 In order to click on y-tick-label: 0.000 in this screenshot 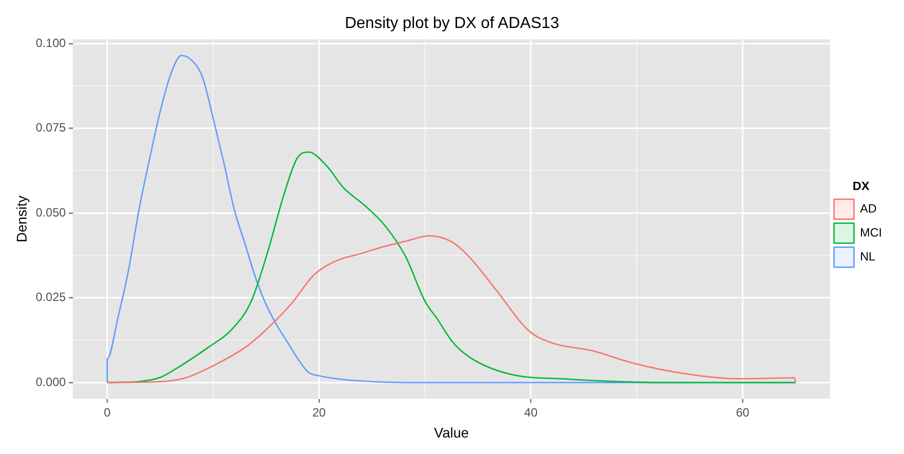, I will do `click(51, 381)`.